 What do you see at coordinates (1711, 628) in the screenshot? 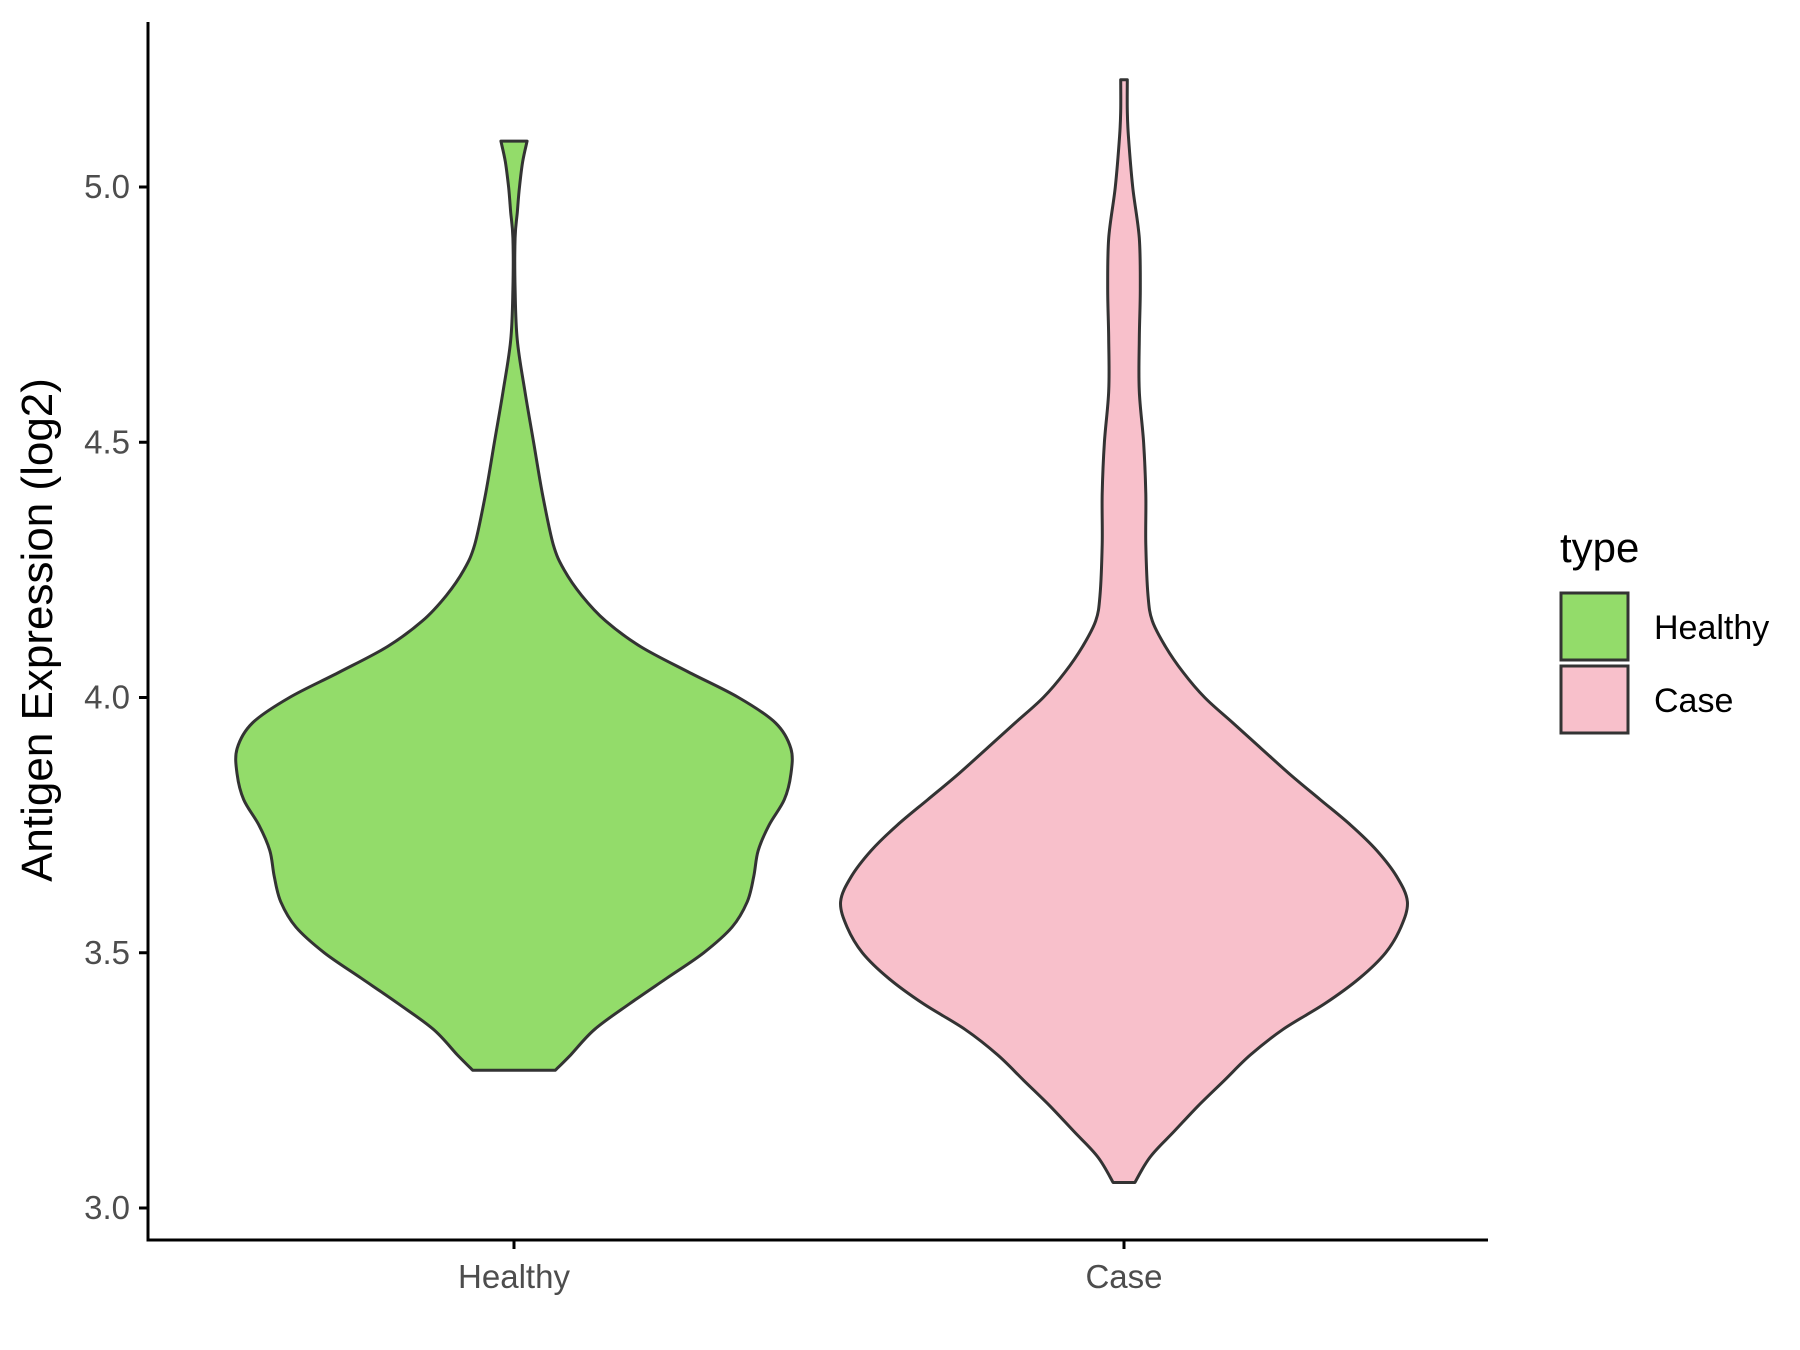
I see `legend-label-healthy: Healthy` at bounding box center [1711, 628].